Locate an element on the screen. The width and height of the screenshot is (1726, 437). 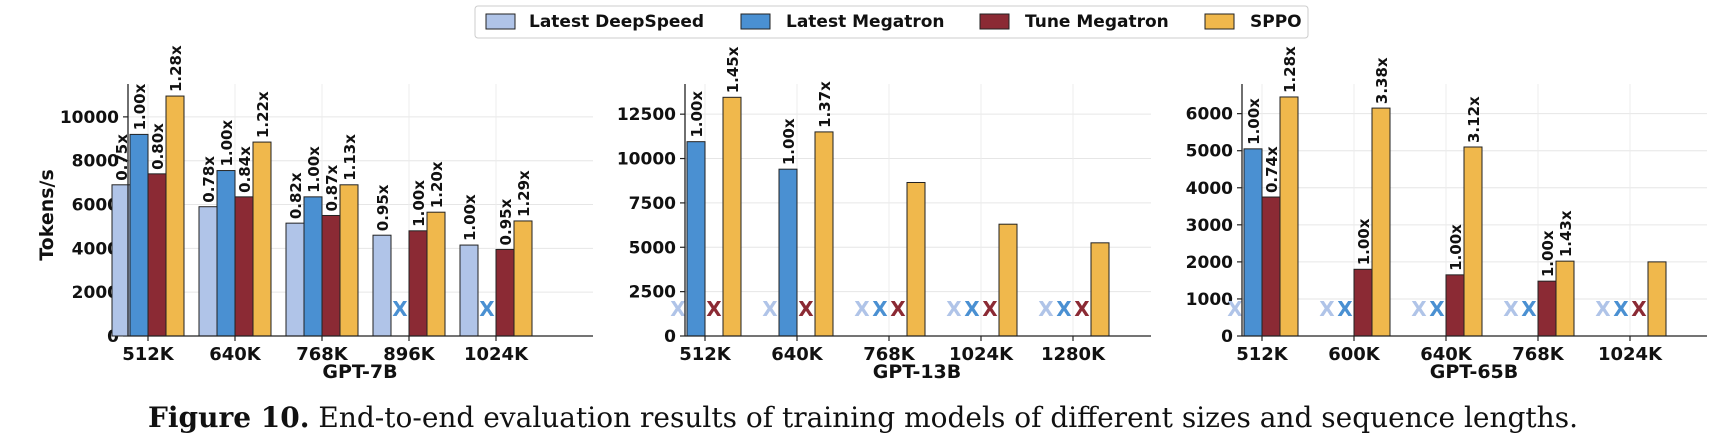
x-tick-label: 600K is located at coordinates (1354, 354).